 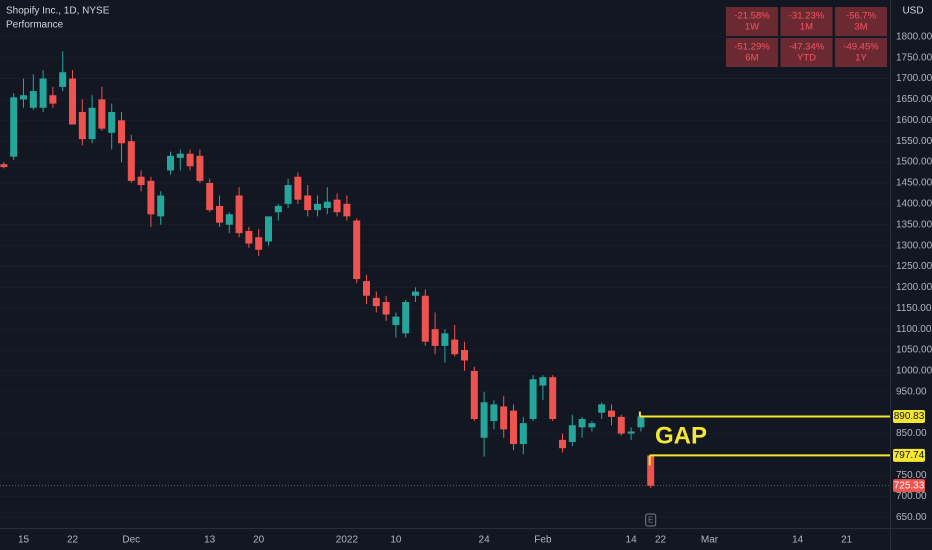 What do you see at coordinates (752, 27) in the screenshot?
I see `performance-period: 1W` at bounding box center [752, 27].